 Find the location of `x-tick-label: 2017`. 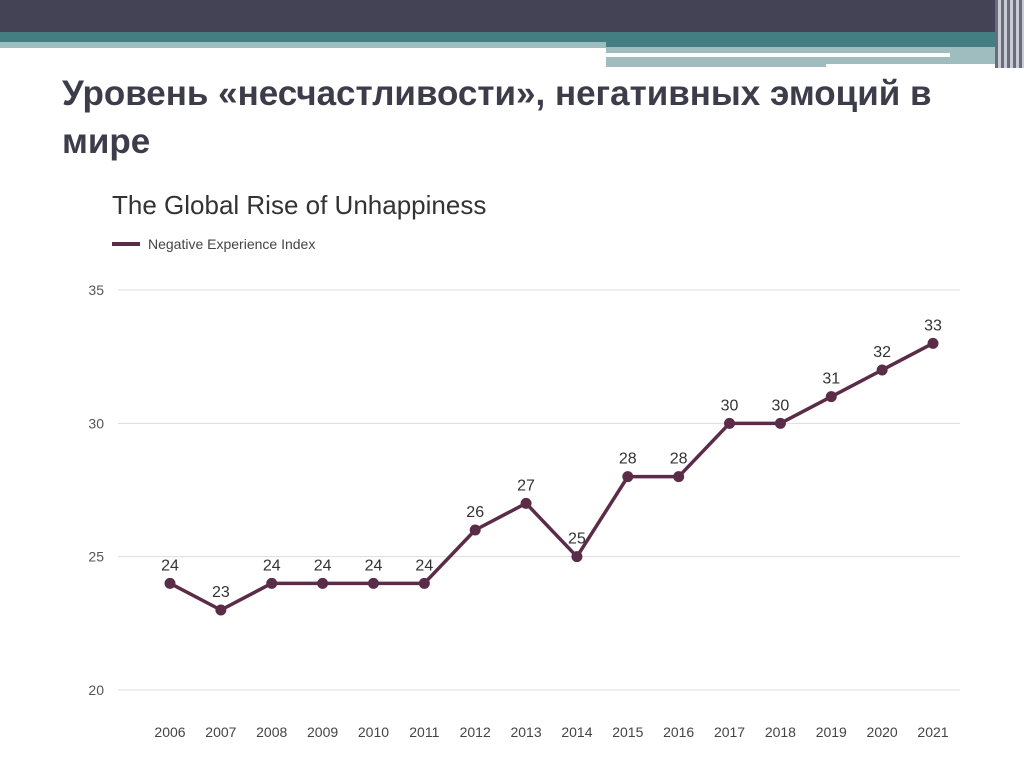

x-tick-label: 2017 is located at coordinates (729, 732).